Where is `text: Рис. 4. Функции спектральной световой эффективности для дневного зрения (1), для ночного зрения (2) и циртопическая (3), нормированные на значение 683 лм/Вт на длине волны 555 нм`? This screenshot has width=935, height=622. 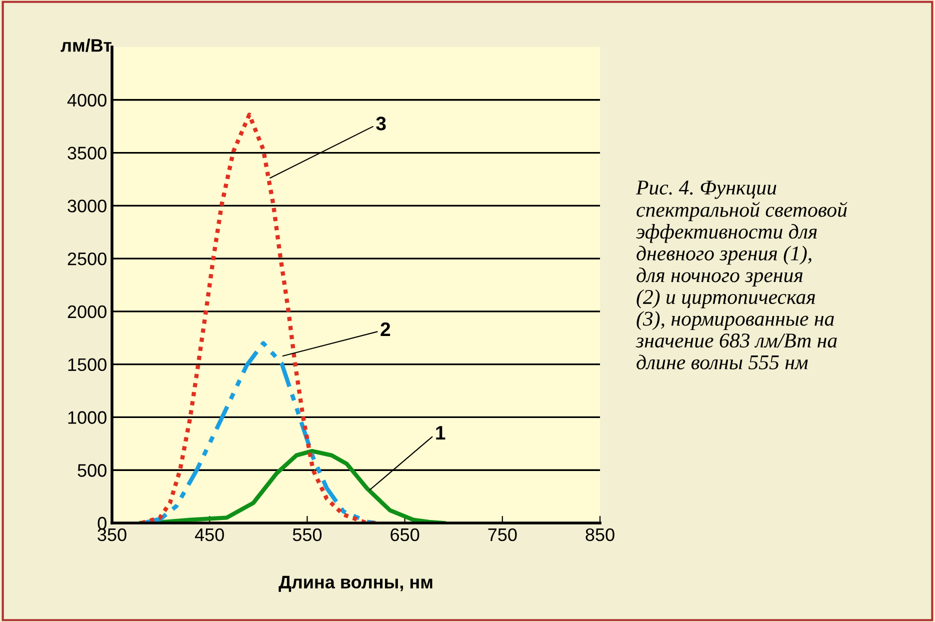 text: Рис. 4. Функции спектральной световой эффективности для дневного зрения (1), для ночного зрения (2) и циртопическая (3), нормированные на значение 683 лм/Вт на длине волны 555 нм is located at coordinates (742, 275).